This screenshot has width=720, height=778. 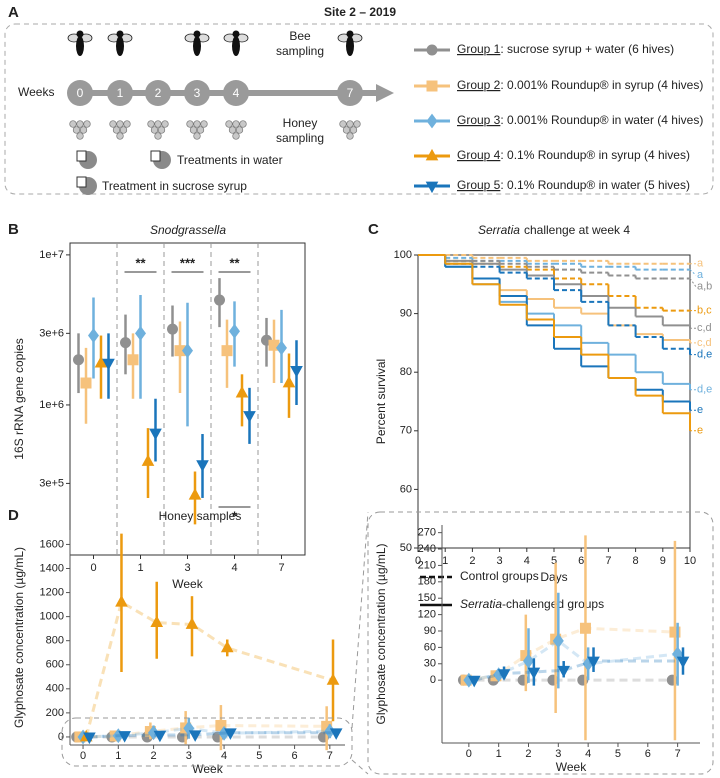 What do you see at coordinates (373, 229) in the screenshot?
I see `panel-label: C` at bounding box center [373, 229].